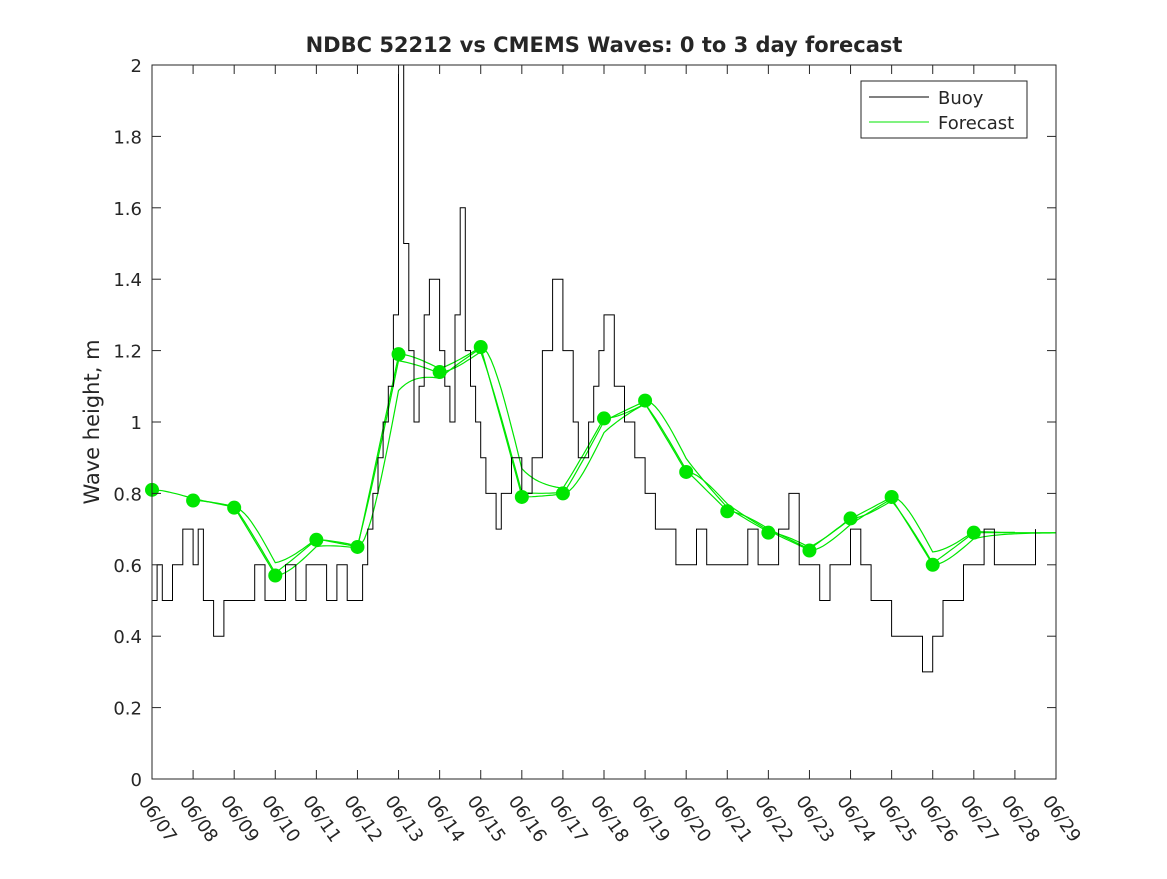  What do you see at coordinates (976, 123) in the screenshot?
I see `legend-forecast-label: Forecast` at bounding box center [976, 123].